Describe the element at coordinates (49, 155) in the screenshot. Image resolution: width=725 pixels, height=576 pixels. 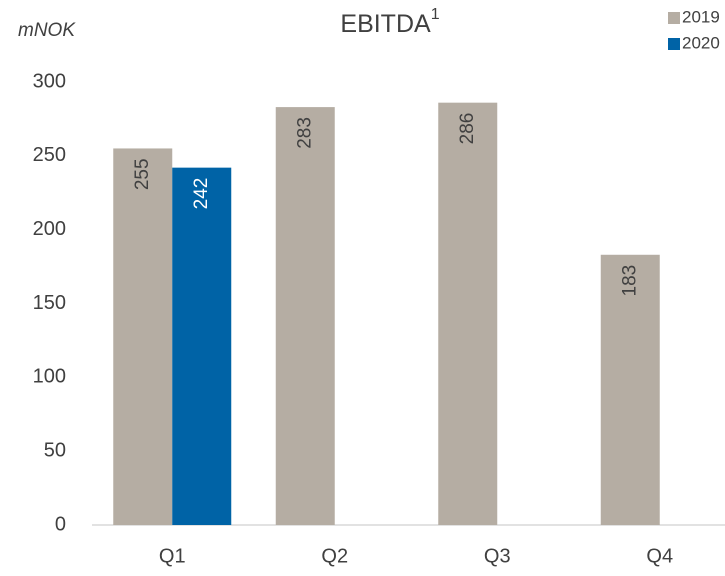
I see `y-tick-label: 250` at that location.